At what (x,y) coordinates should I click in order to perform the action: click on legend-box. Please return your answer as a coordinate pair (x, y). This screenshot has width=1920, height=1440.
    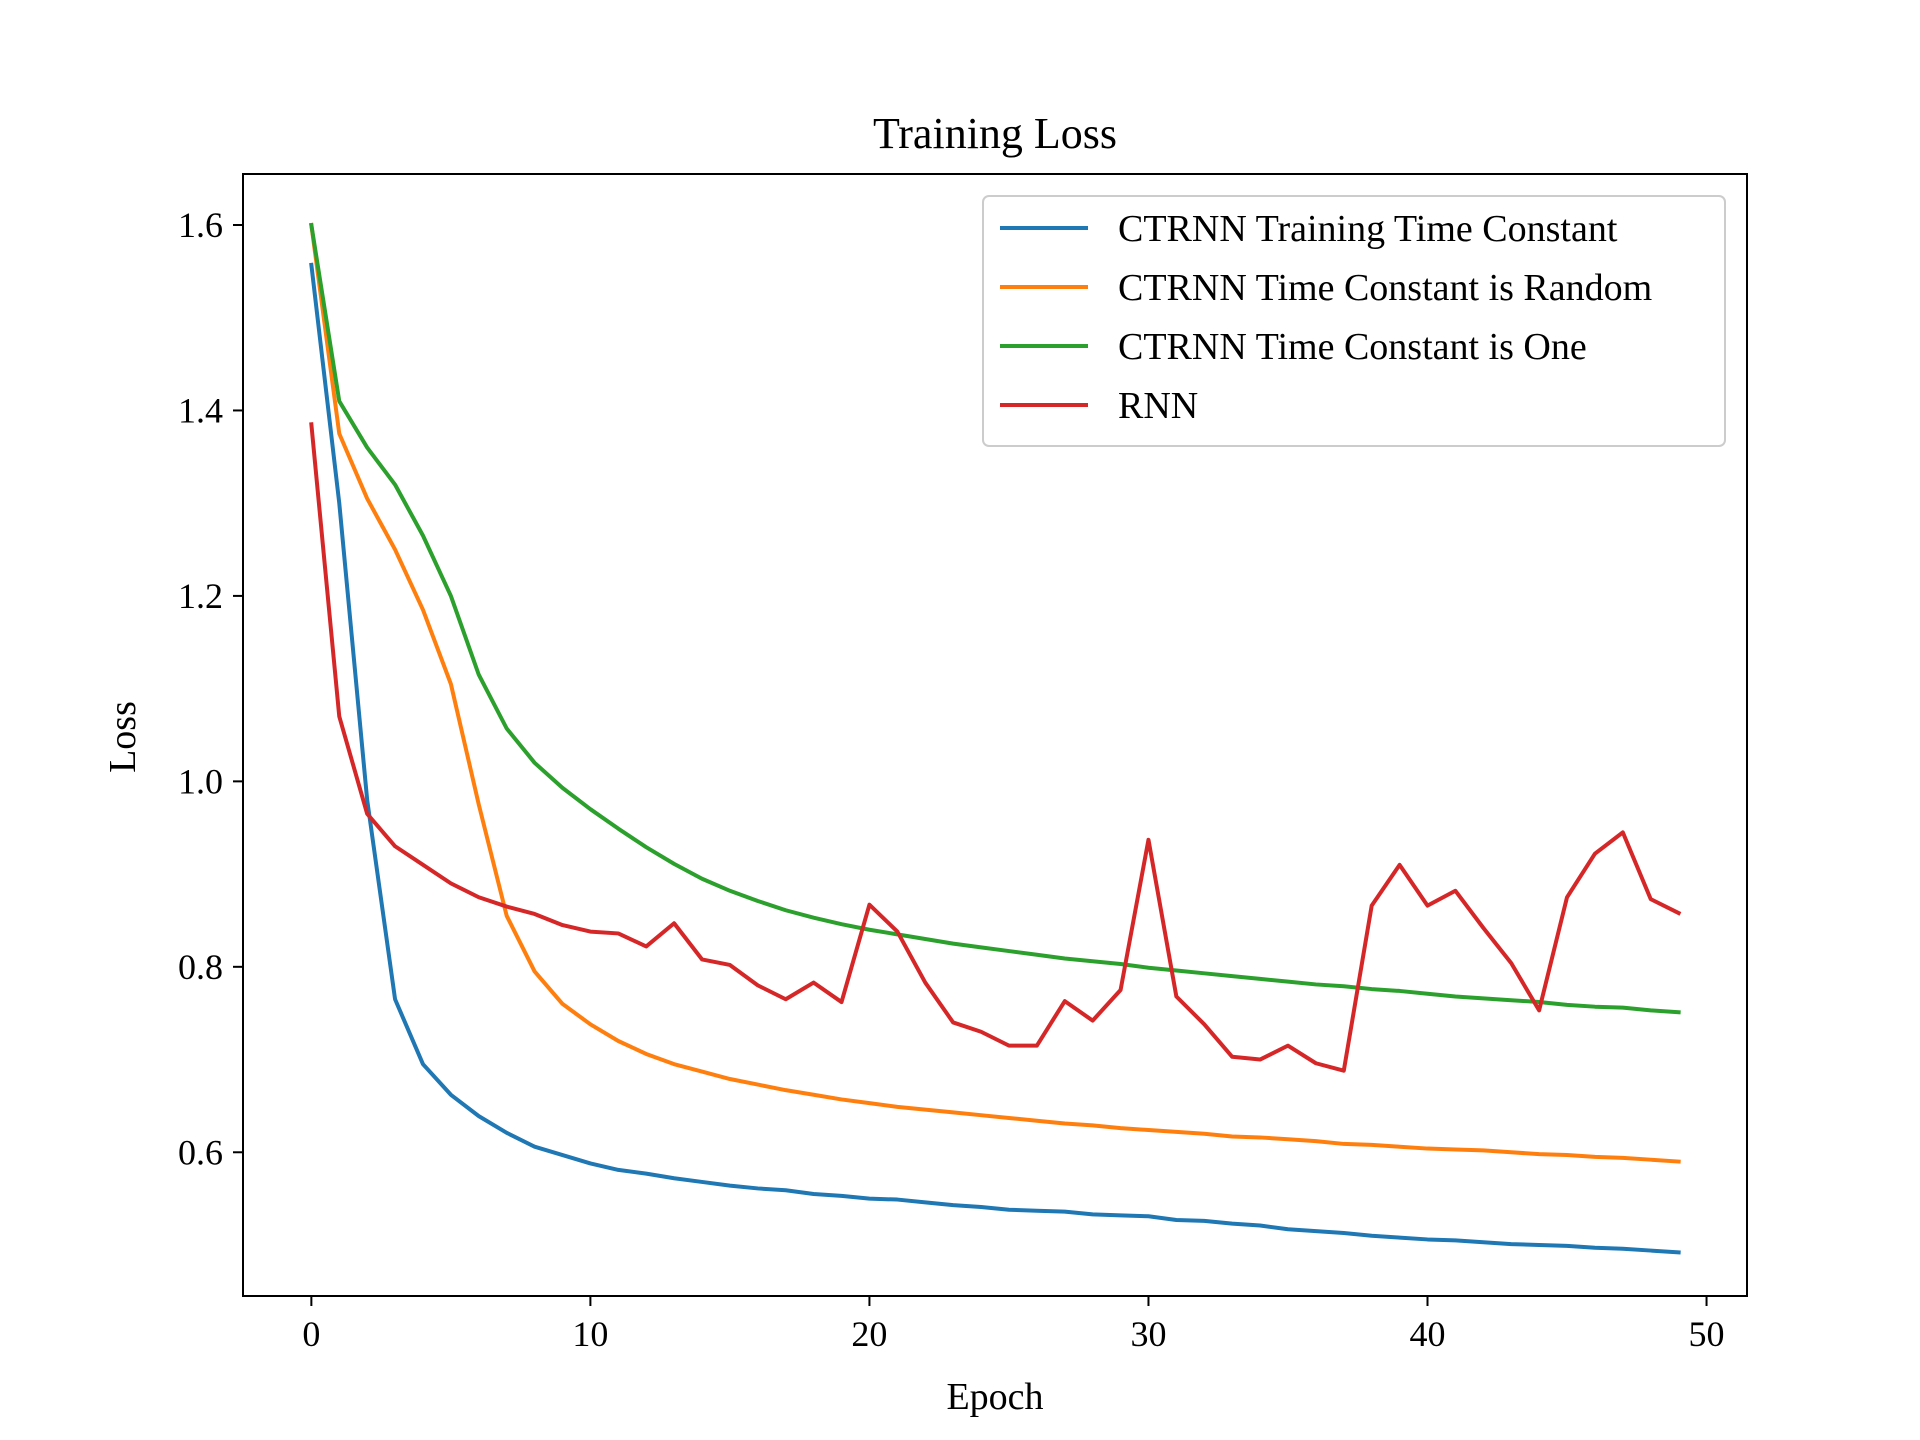
    Looking at the image, I should click on (1354, 321).